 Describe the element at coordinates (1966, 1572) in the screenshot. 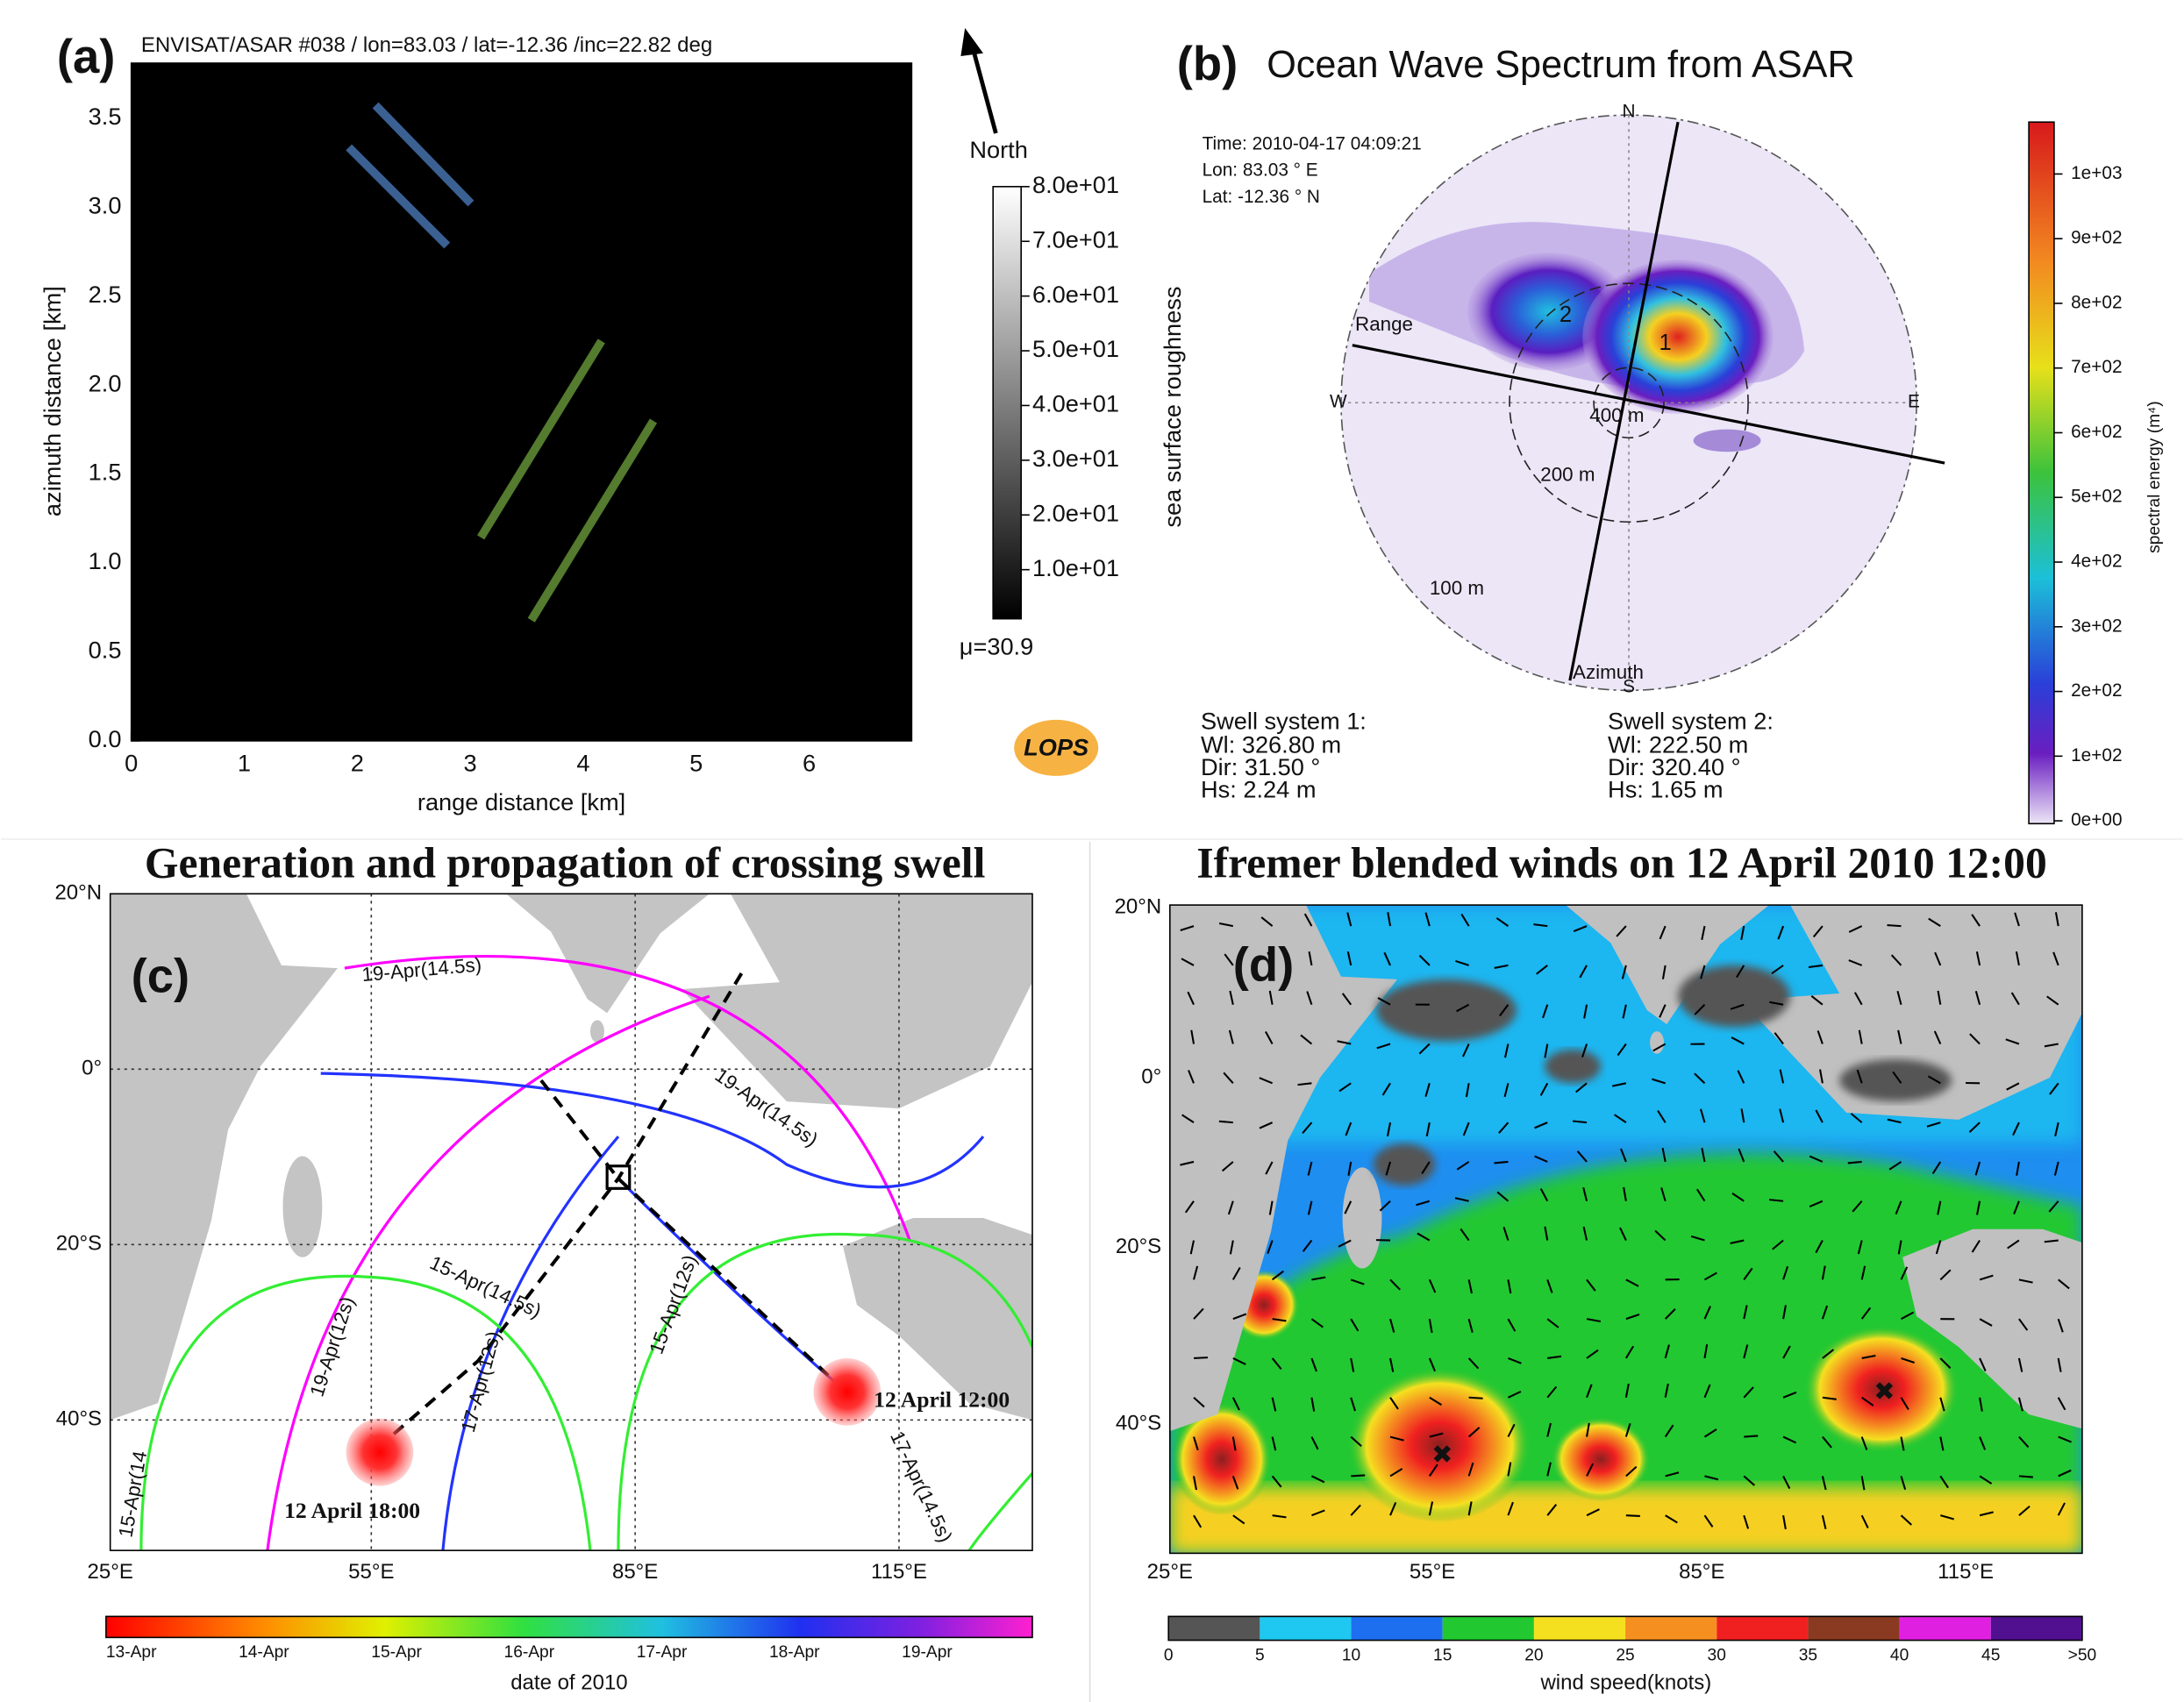

I see `lon-label: 115°E` at that location.